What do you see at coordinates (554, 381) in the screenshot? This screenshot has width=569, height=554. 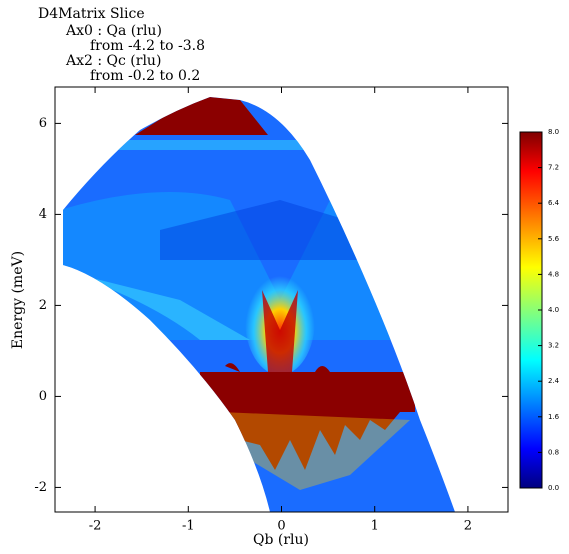 I see `colorbar-tick-label: 2.4` at bounding box center [554, 381].